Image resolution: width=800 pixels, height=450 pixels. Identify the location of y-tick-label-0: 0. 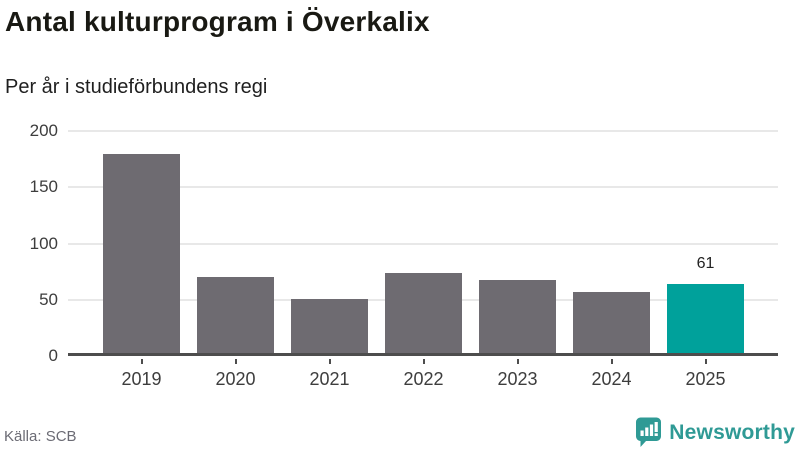
(53, 355).